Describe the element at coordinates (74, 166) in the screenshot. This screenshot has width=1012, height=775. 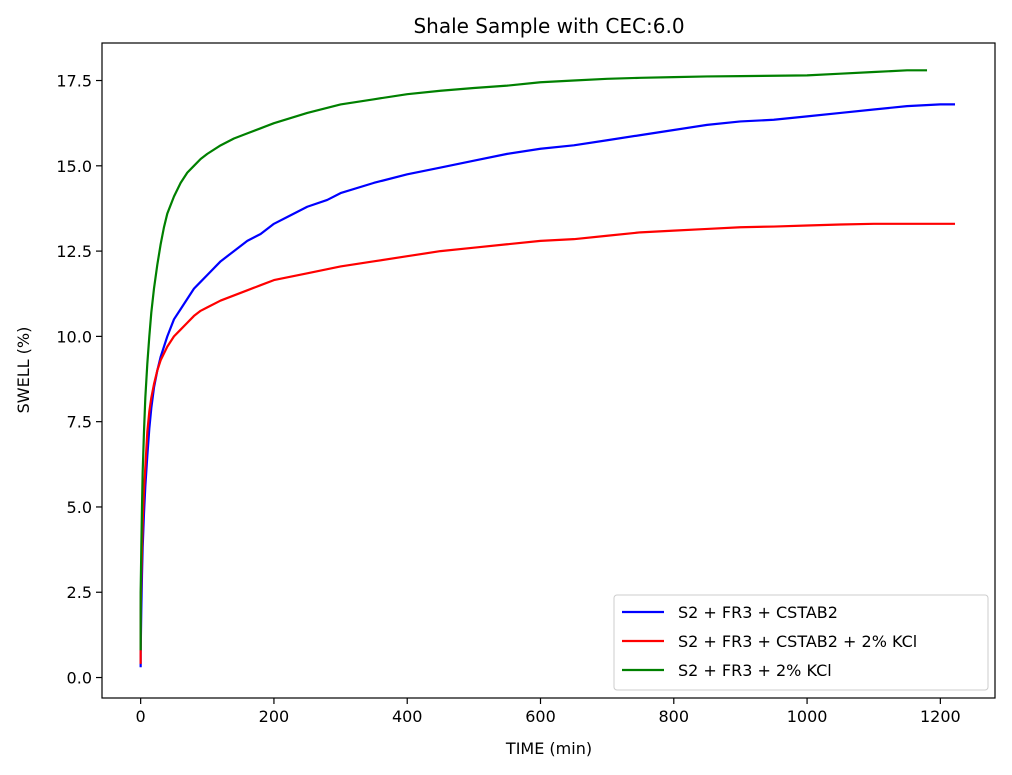
I see `y-tick-label: 15.0` at that location.